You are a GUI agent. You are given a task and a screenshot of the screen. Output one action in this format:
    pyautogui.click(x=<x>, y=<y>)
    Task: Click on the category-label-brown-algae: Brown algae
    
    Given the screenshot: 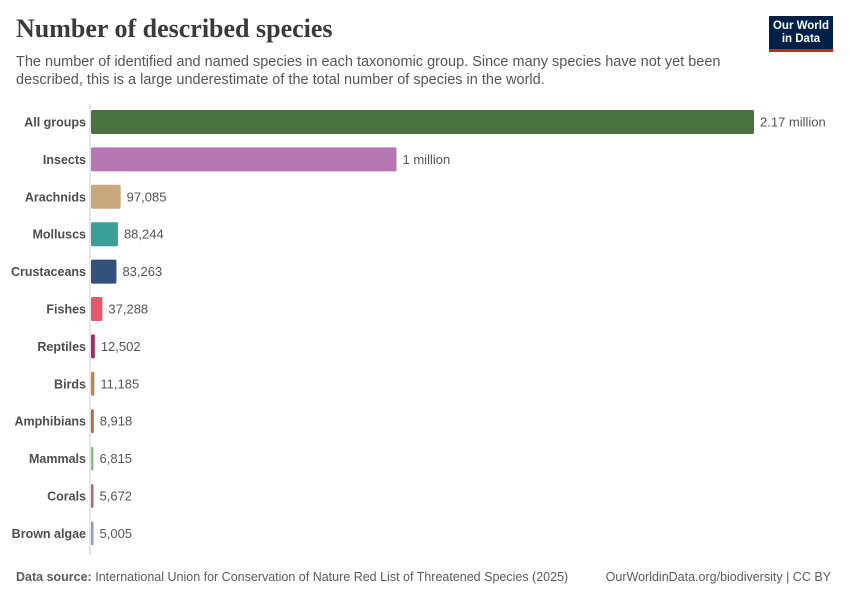 What is the action you would take?
    pyautogui.click(x=49, y=534)
    